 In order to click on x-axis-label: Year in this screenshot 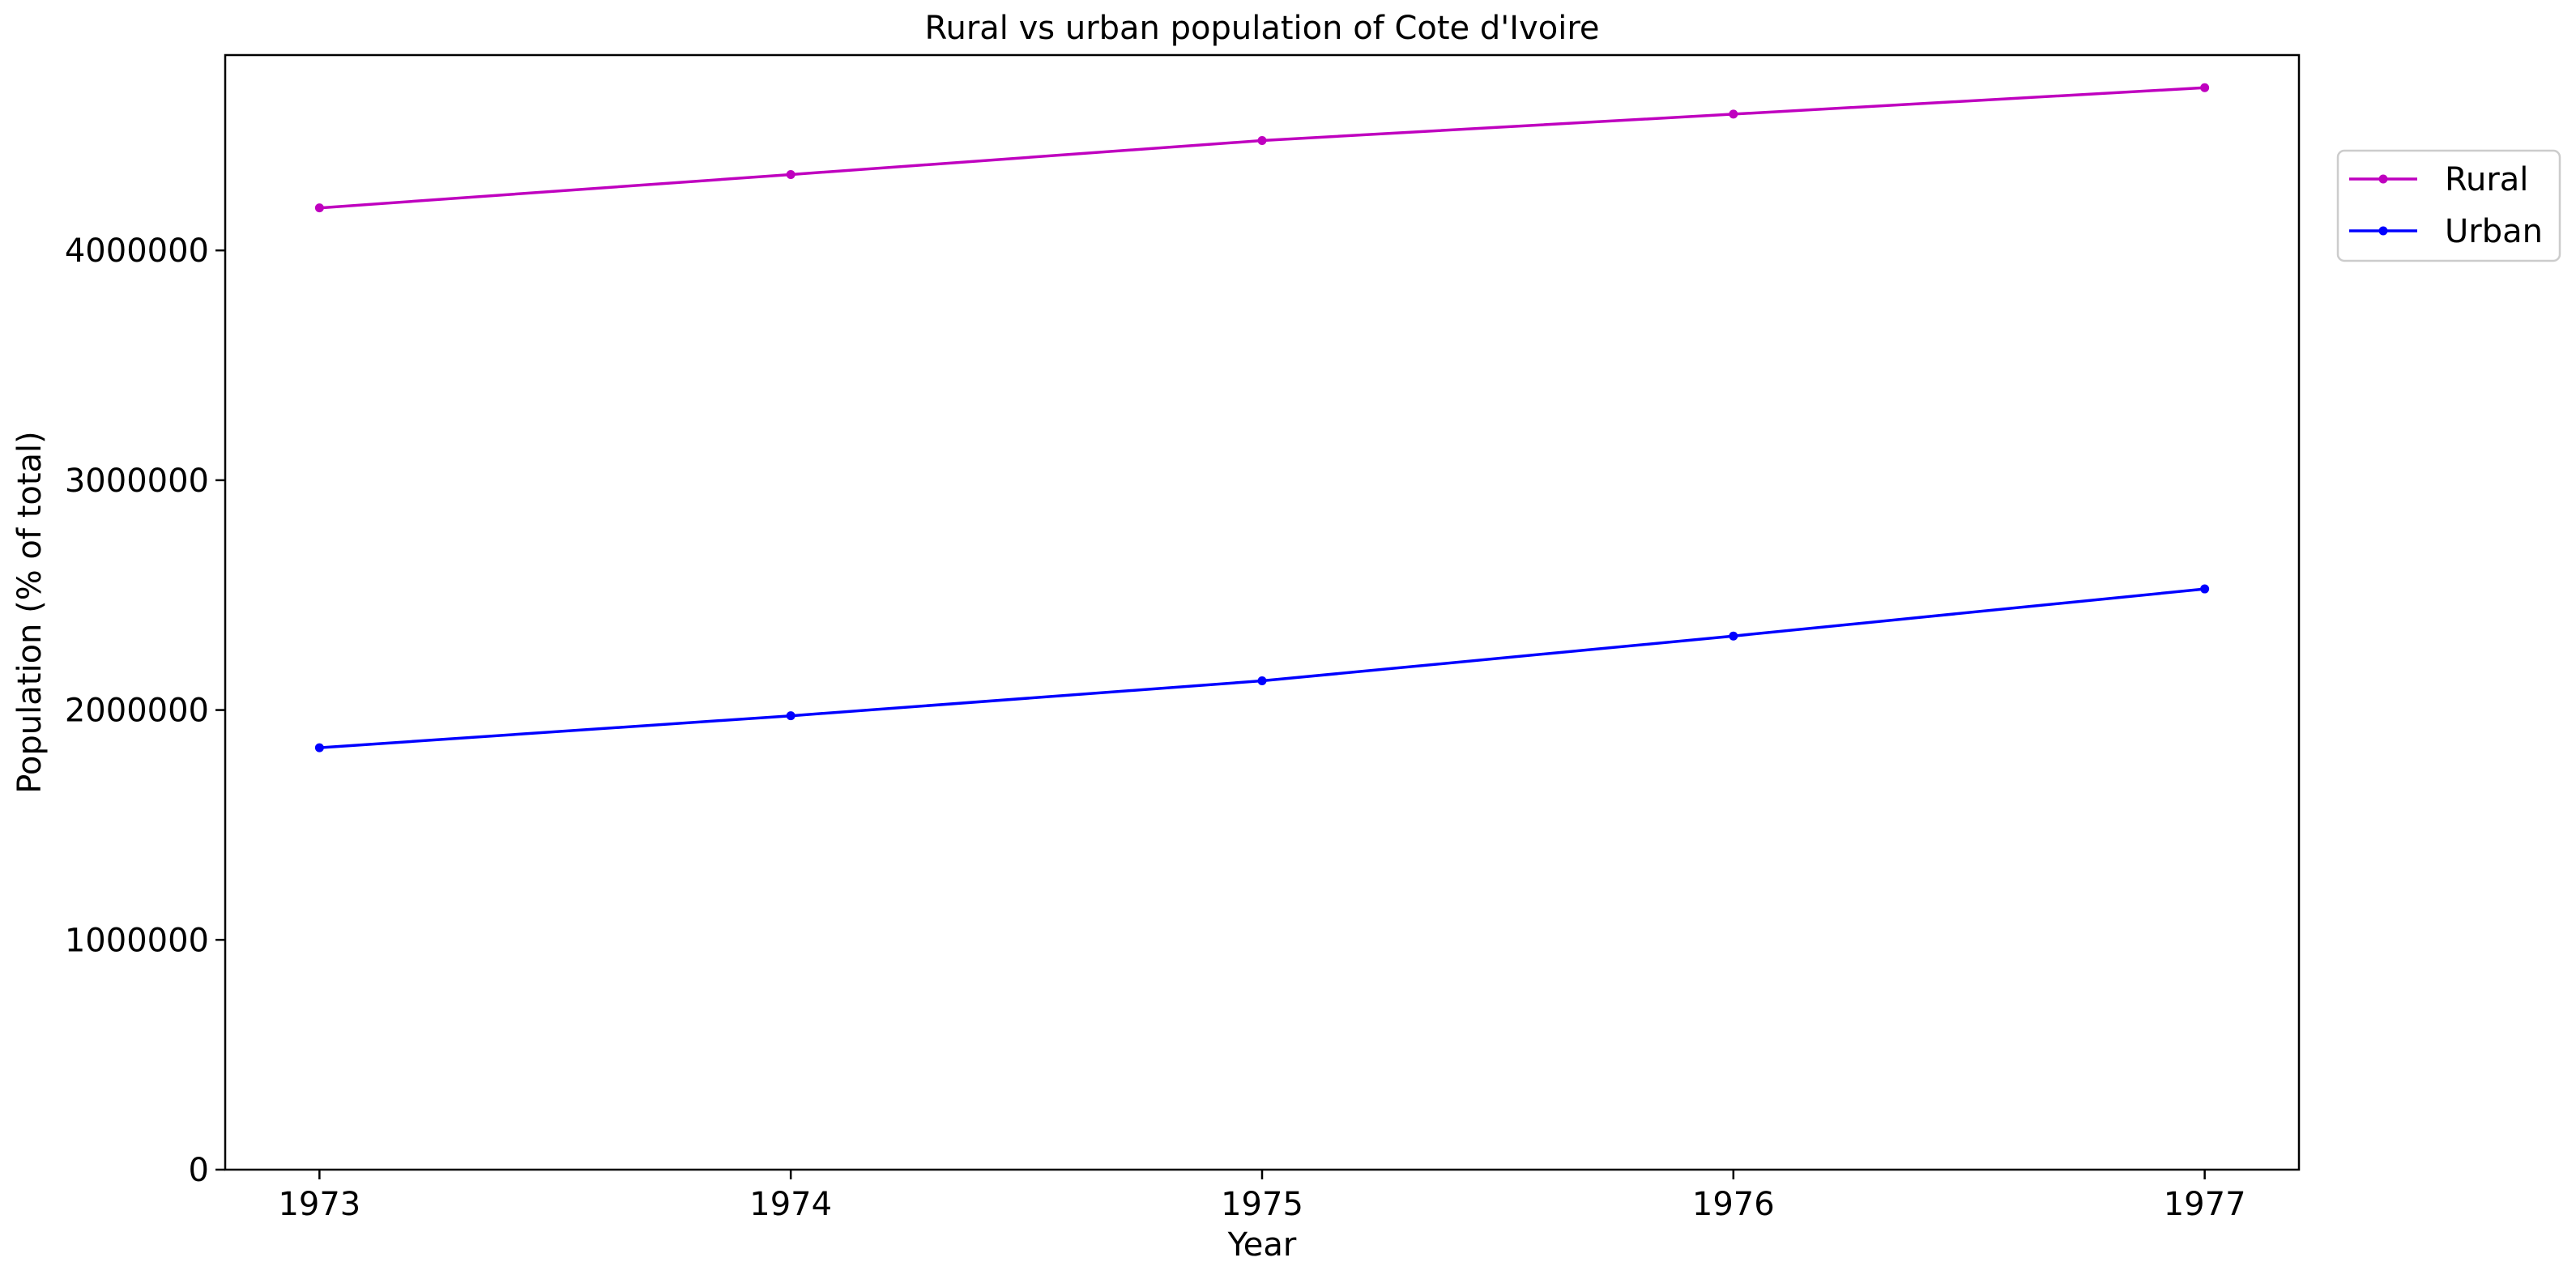, I will do `click(1262, 1245)`.